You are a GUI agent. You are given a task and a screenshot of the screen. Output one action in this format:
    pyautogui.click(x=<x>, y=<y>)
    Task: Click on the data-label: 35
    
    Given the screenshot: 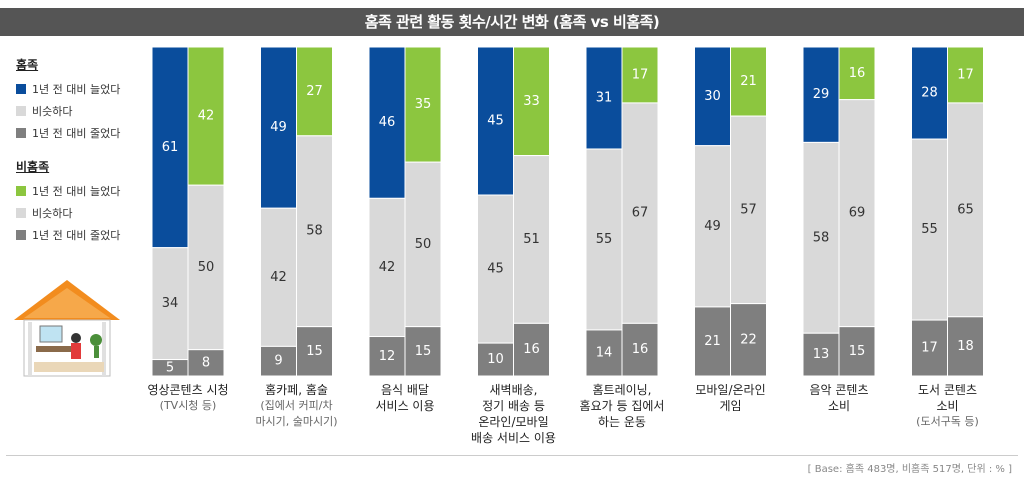 What is the action you would take?
    pyautogui.click(x=423, y=104)
    